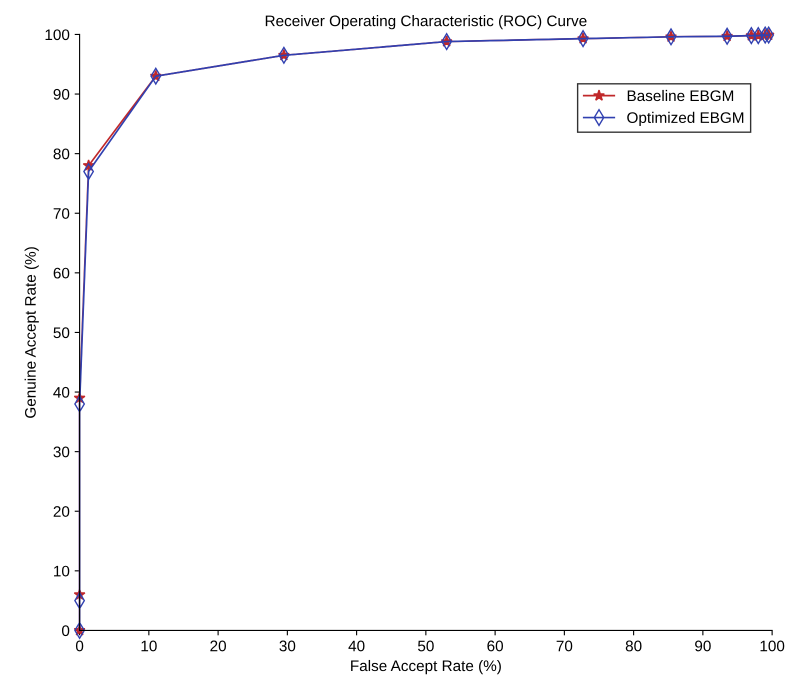  I want to click on y-axis-title: Genuine Accept Rate (%), so click(31, 332).